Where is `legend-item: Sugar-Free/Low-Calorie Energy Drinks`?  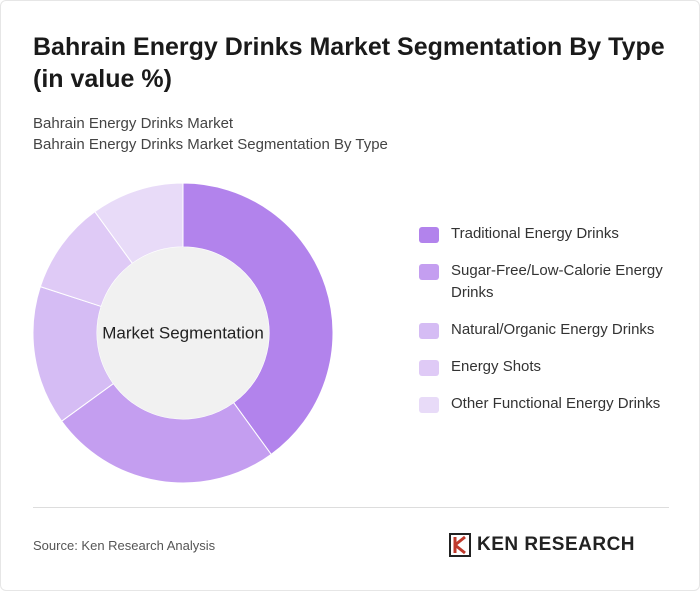
legend-item: Sugar-Free/Low-Calorie Energy Drinks is located at coordinates (549, 282).